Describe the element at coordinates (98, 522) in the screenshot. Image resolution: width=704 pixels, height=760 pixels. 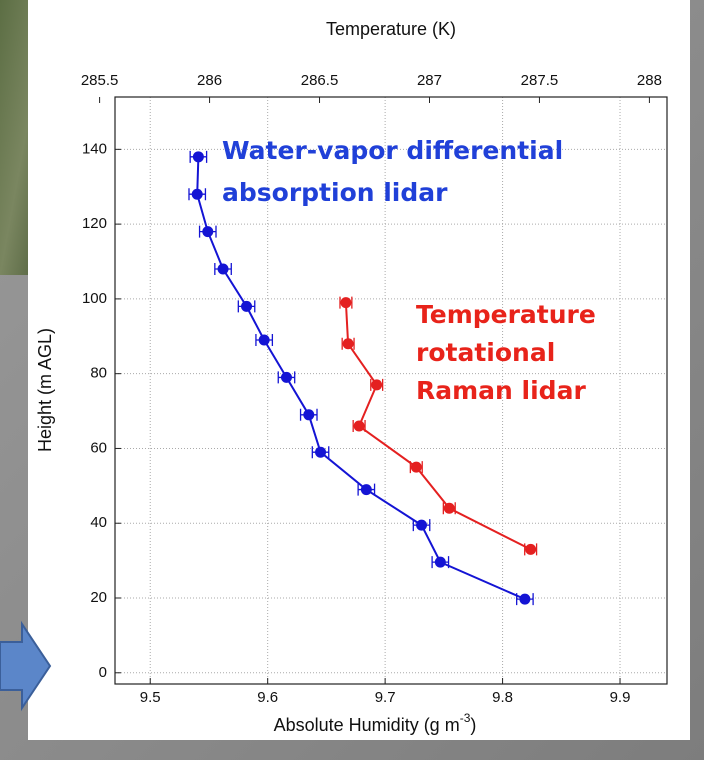
I see `y-tick-label: 40` at that location.